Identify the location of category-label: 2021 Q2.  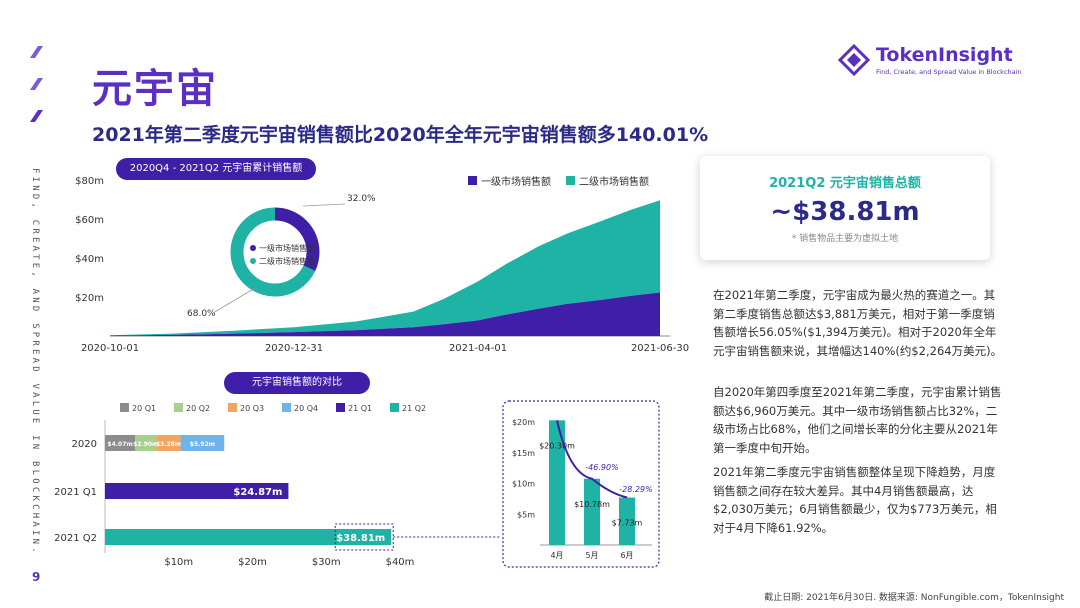
(75, 538).